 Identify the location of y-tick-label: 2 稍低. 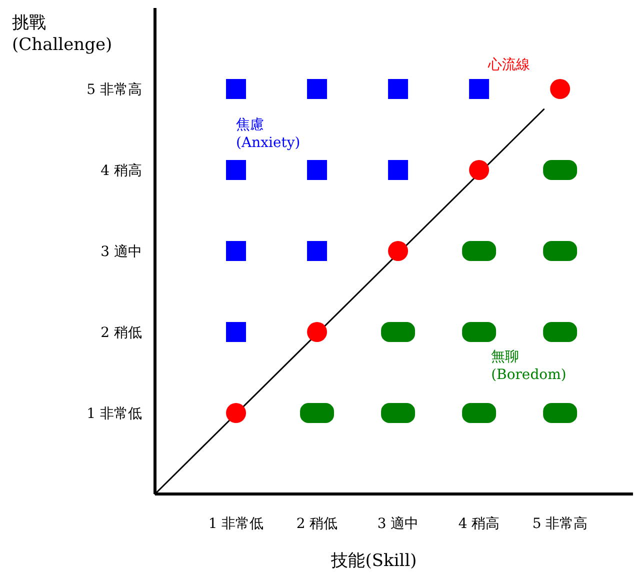
(121, 333).